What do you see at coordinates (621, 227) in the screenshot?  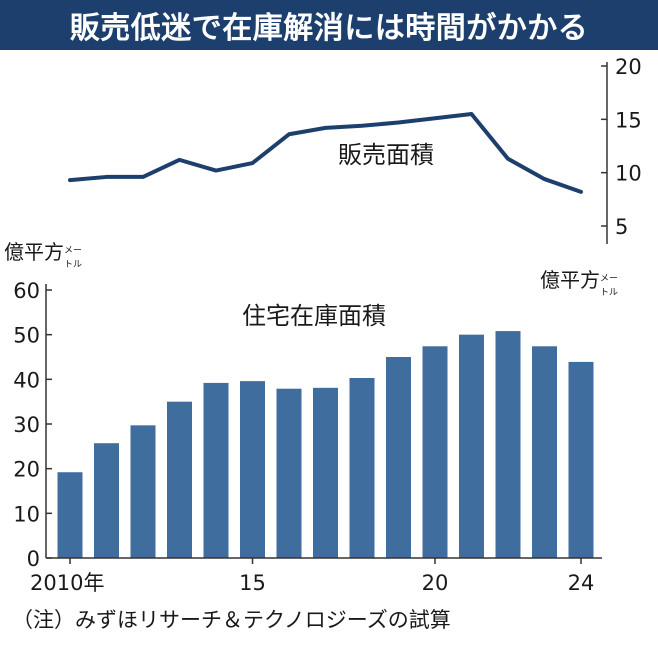 I see `line-chart-y-tick-label: 5` at bounding box center [621, 227].